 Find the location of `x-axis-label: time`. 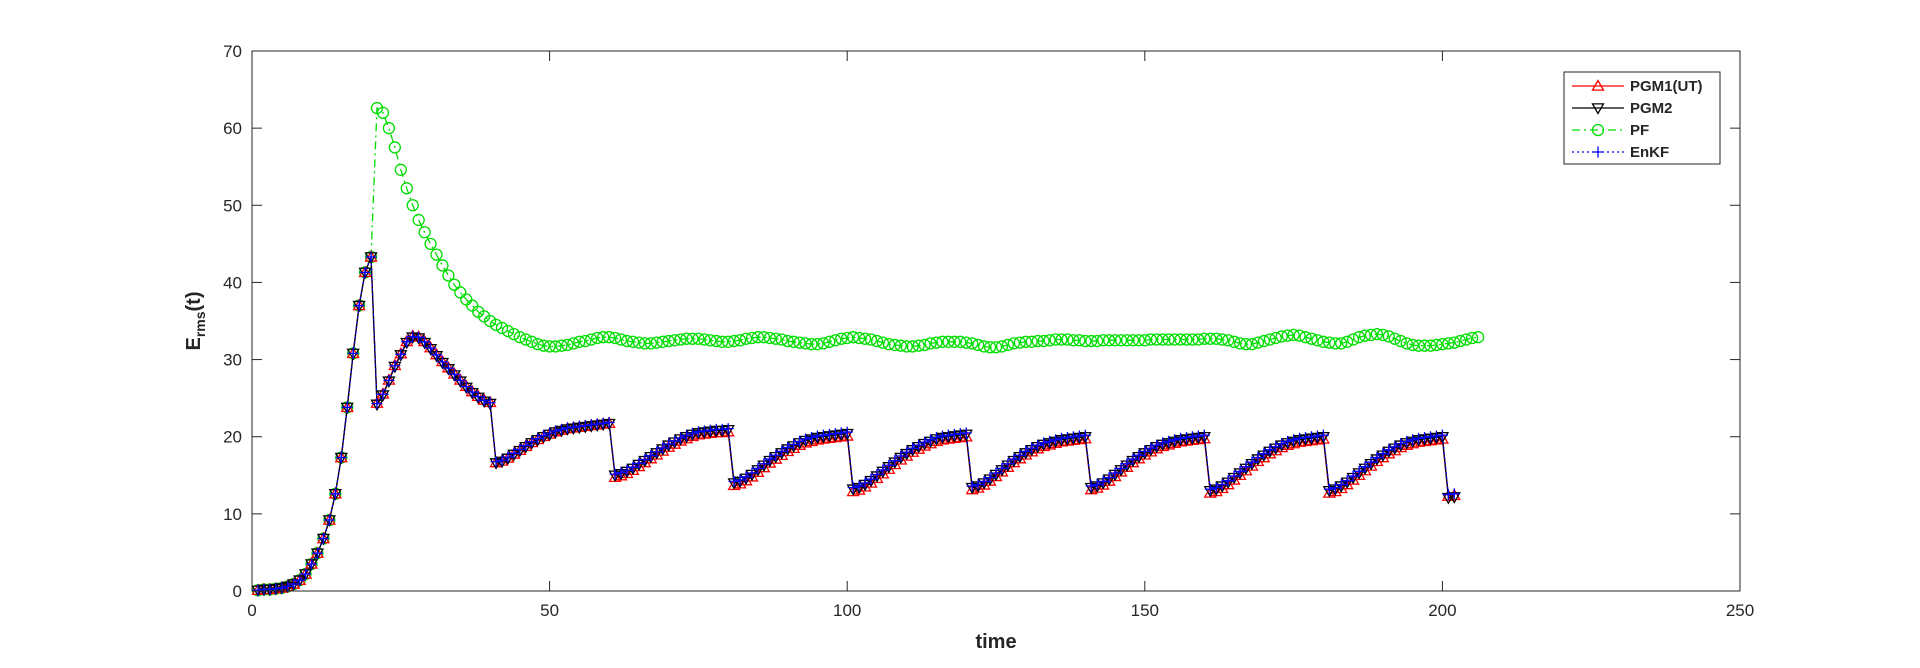

x-axis-label: time is located at coordinates (995, 642).